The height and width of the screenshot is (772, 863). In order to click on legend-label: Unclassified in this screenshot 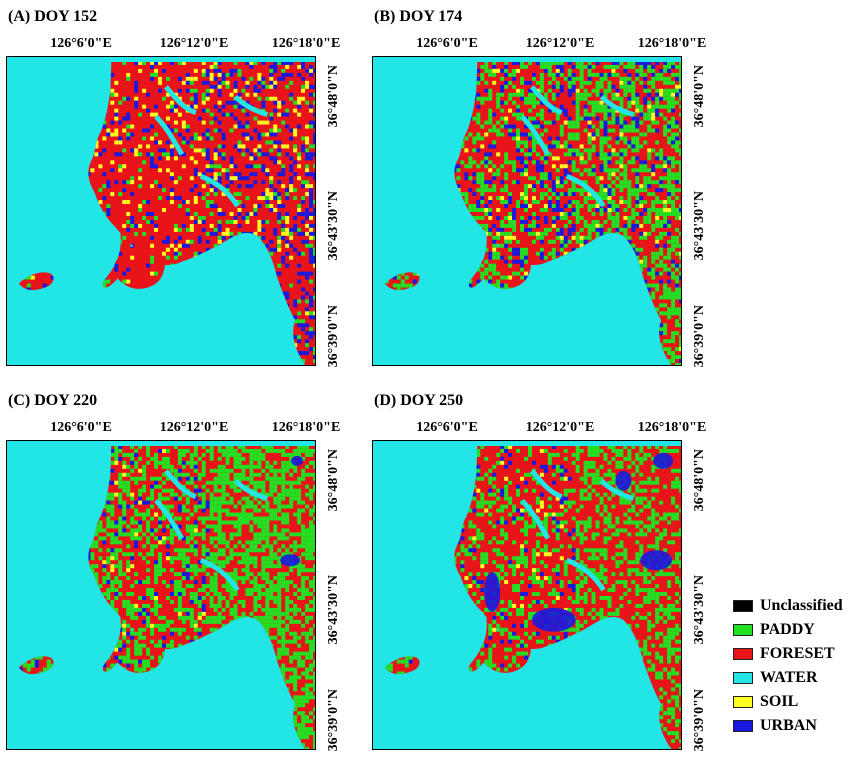, I will do `click(801, 605)`.